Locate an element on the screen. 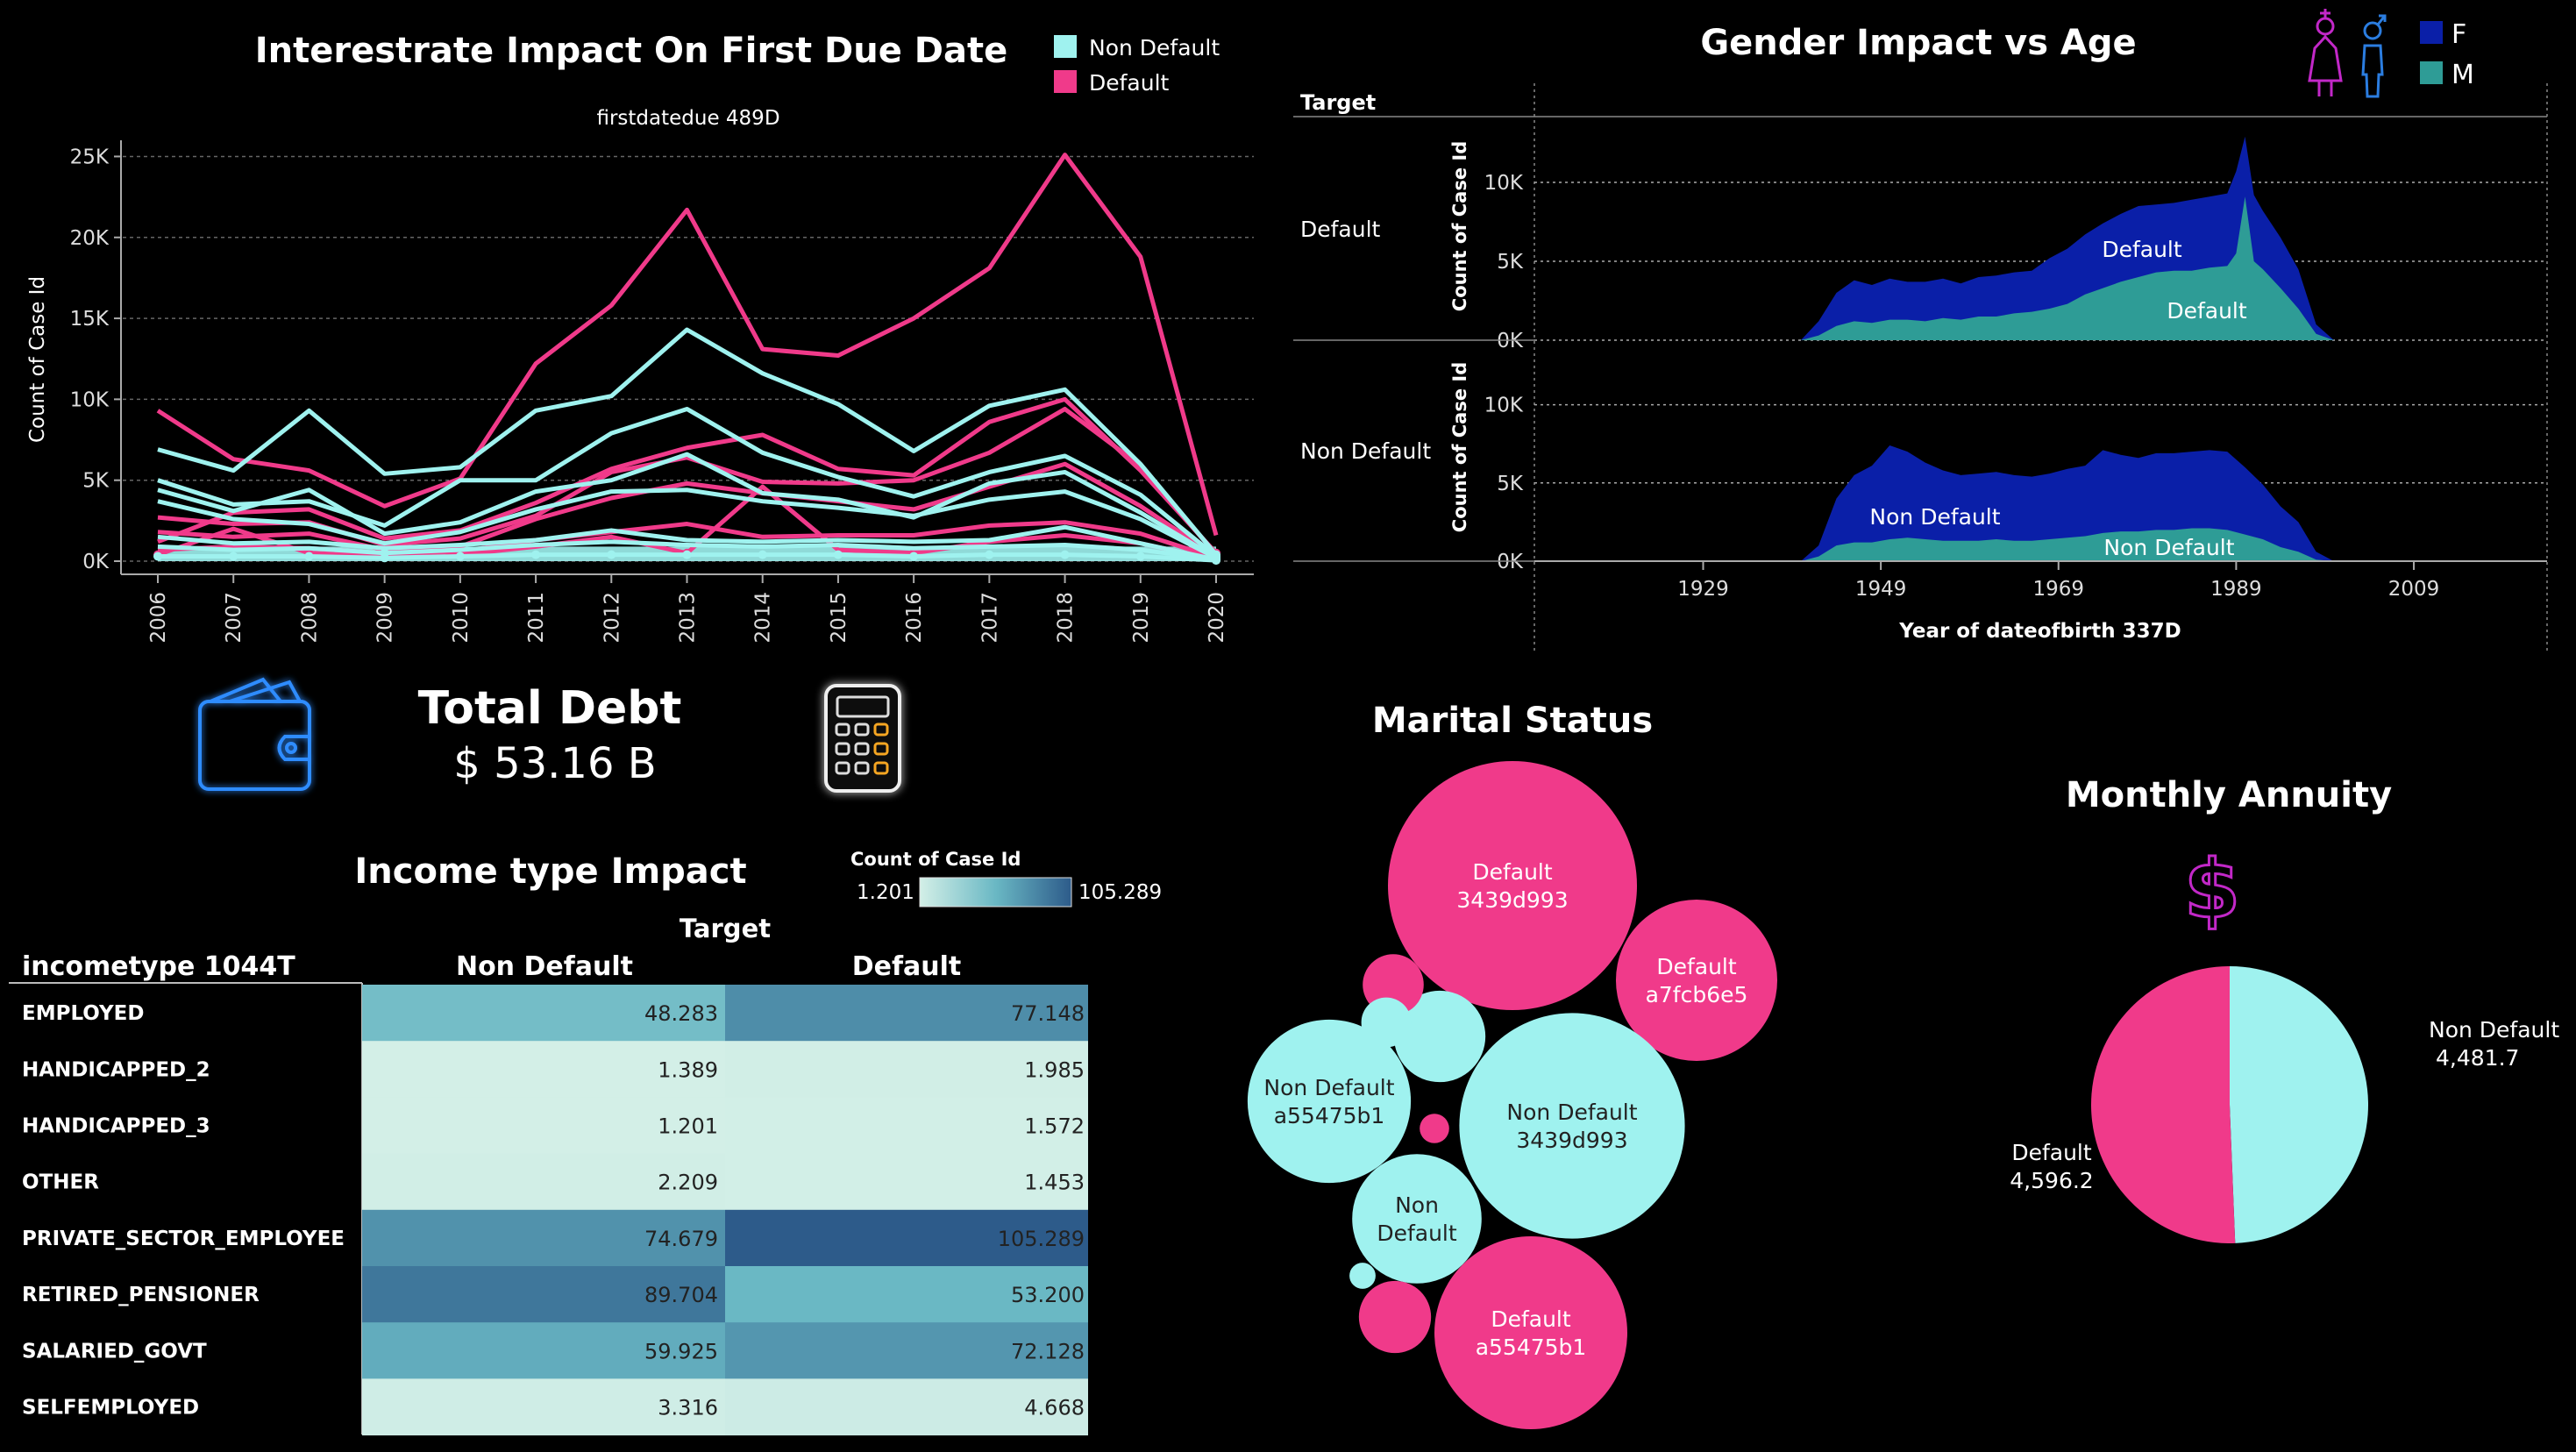 The width and height of the screenshot is (2576, 1452). line-x-tick-label: 2019 is located at coordinates (1141, 618).